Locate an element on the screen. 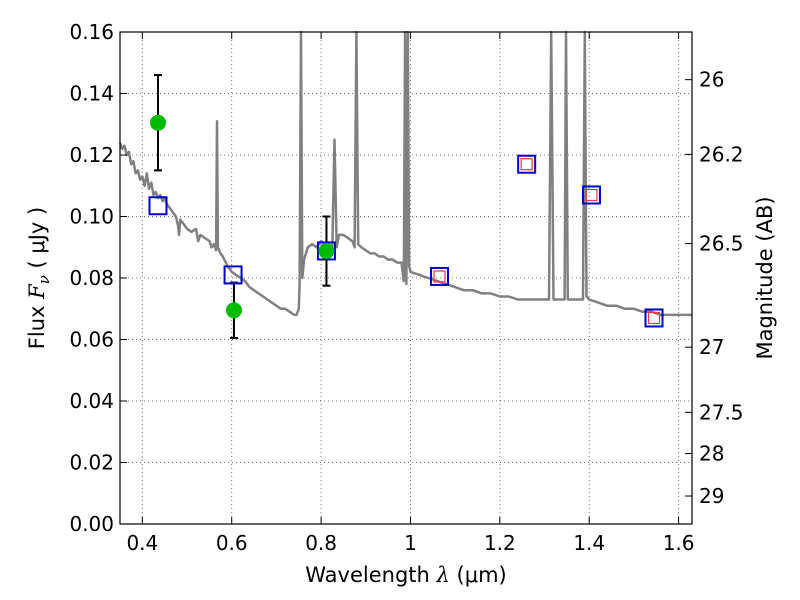 This screenshot has width=800, height=600. x-tick-label: 0.4 is located at coordinates (142, 543).